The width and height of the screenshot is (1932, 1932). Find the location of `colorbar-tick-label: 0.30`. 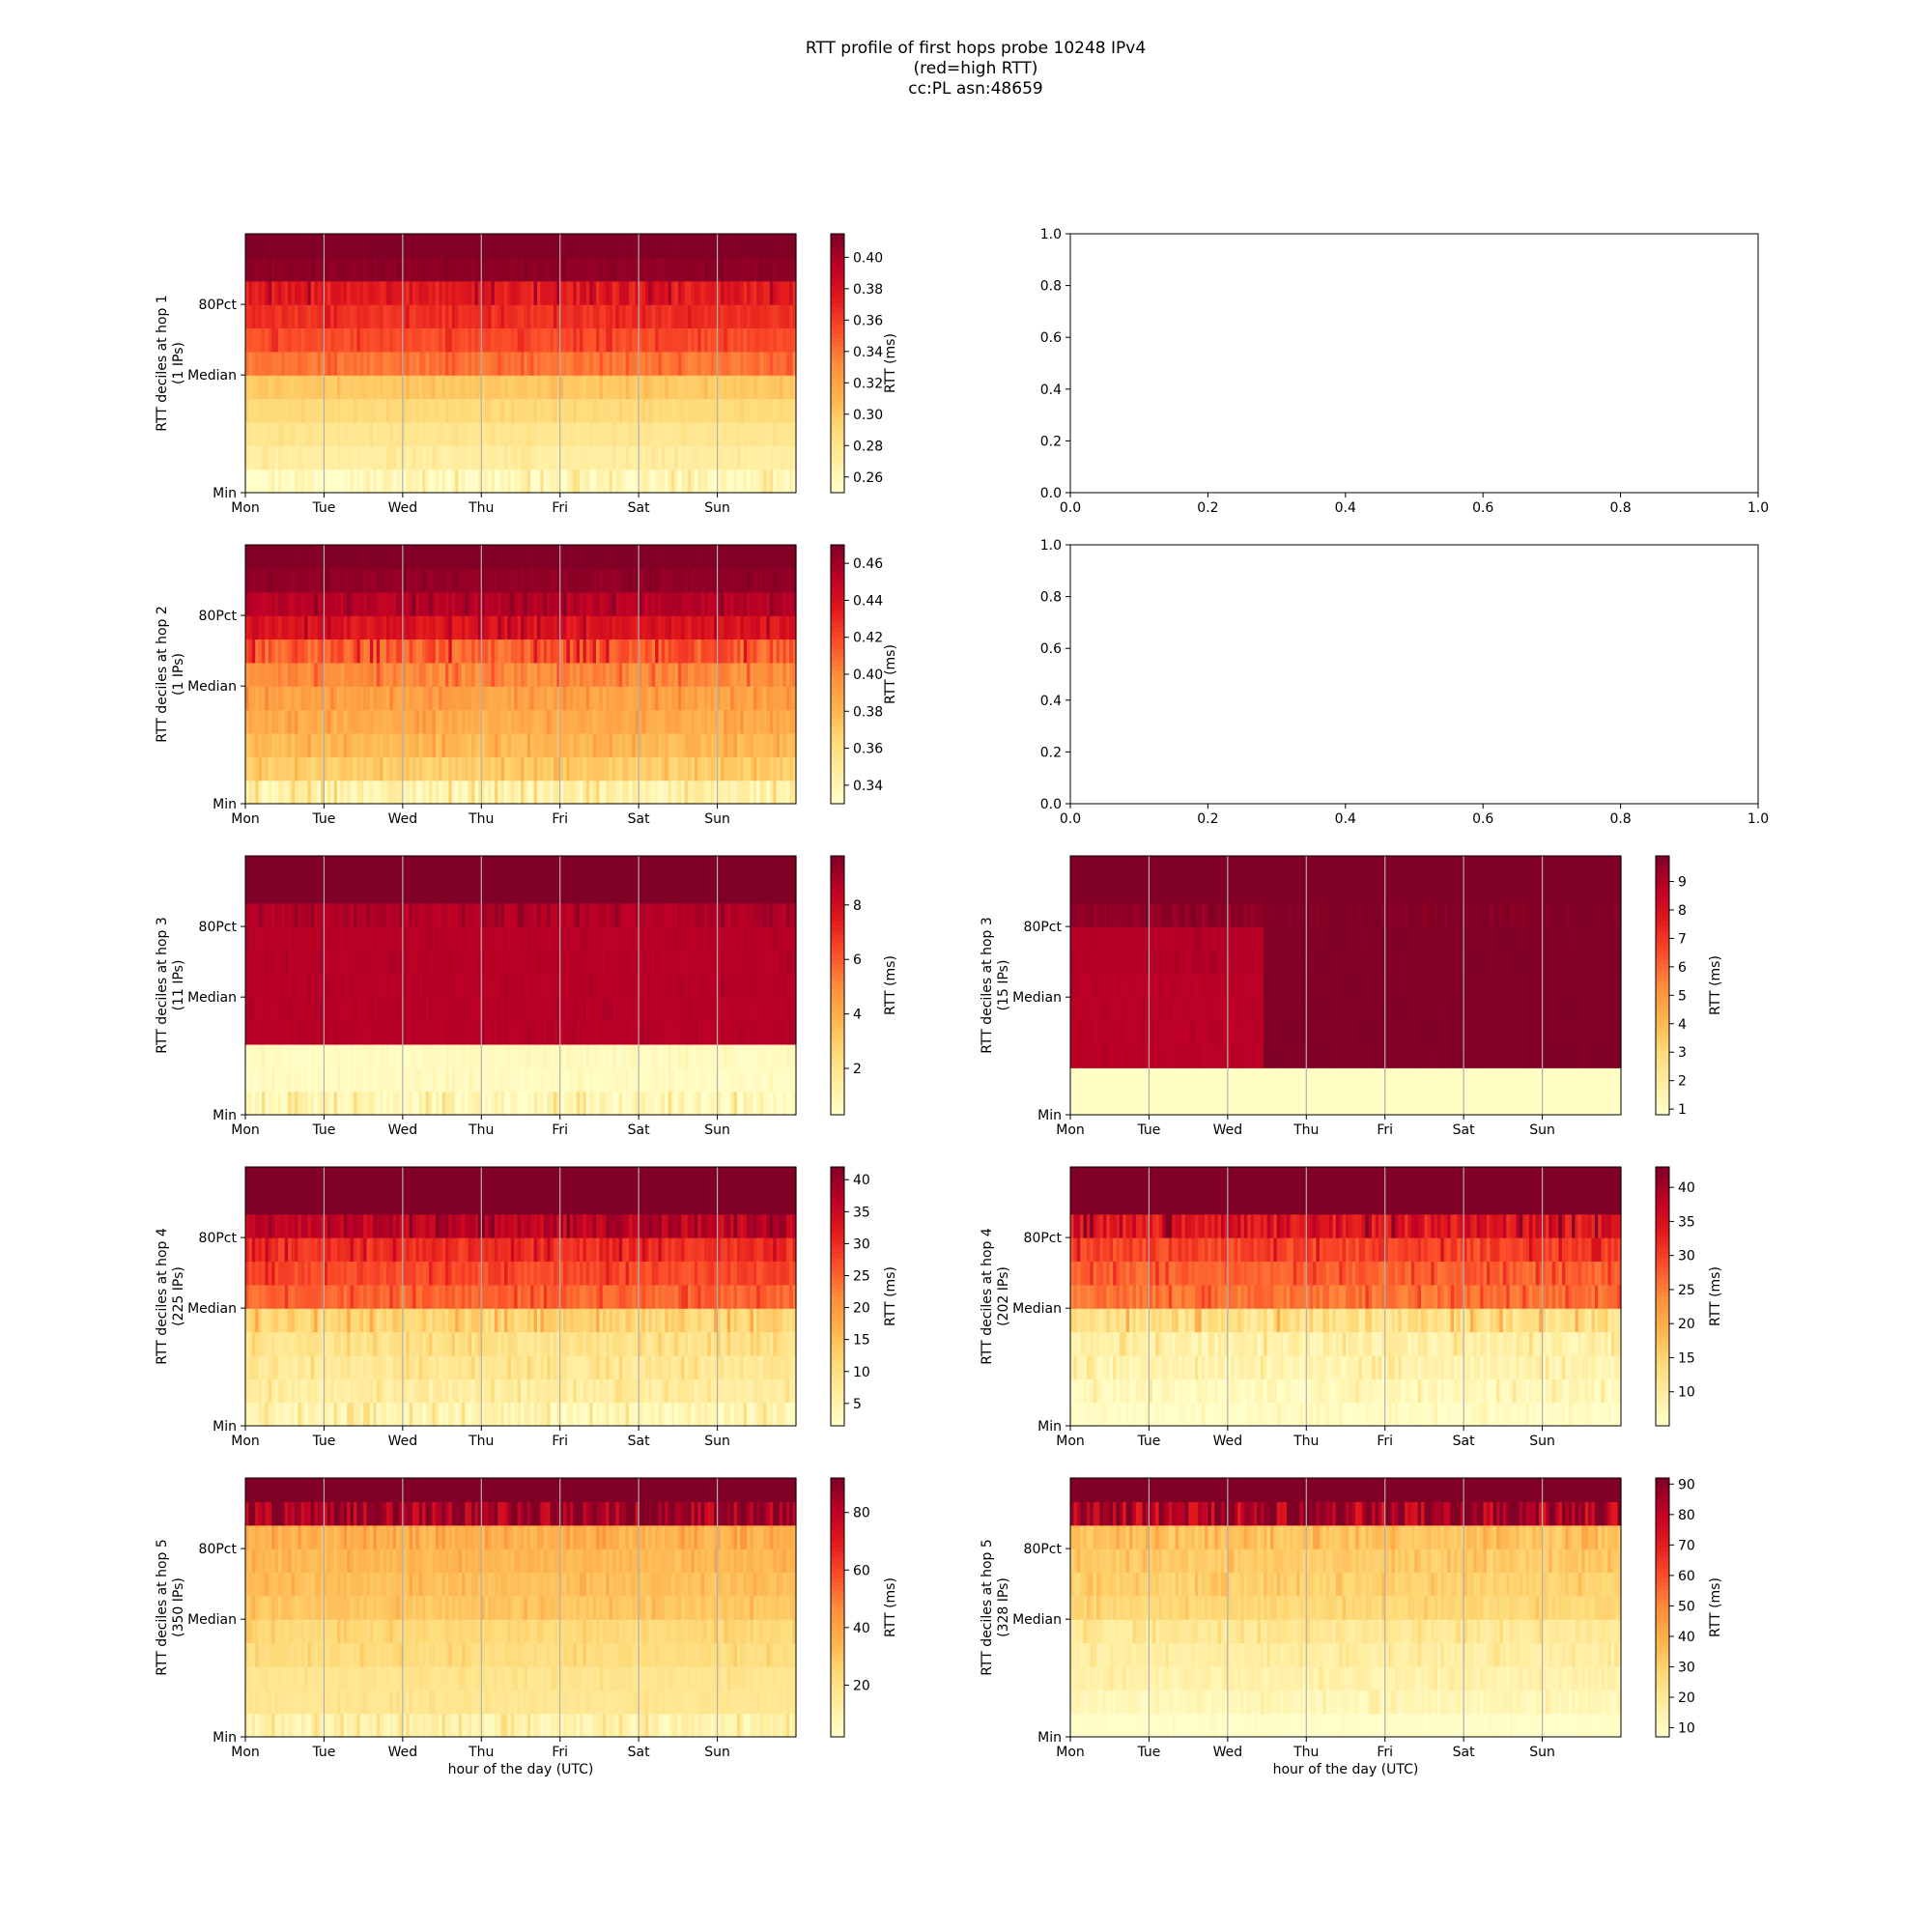

colorbar-tick-label: 0.30 is located at coordinates (868, 415).